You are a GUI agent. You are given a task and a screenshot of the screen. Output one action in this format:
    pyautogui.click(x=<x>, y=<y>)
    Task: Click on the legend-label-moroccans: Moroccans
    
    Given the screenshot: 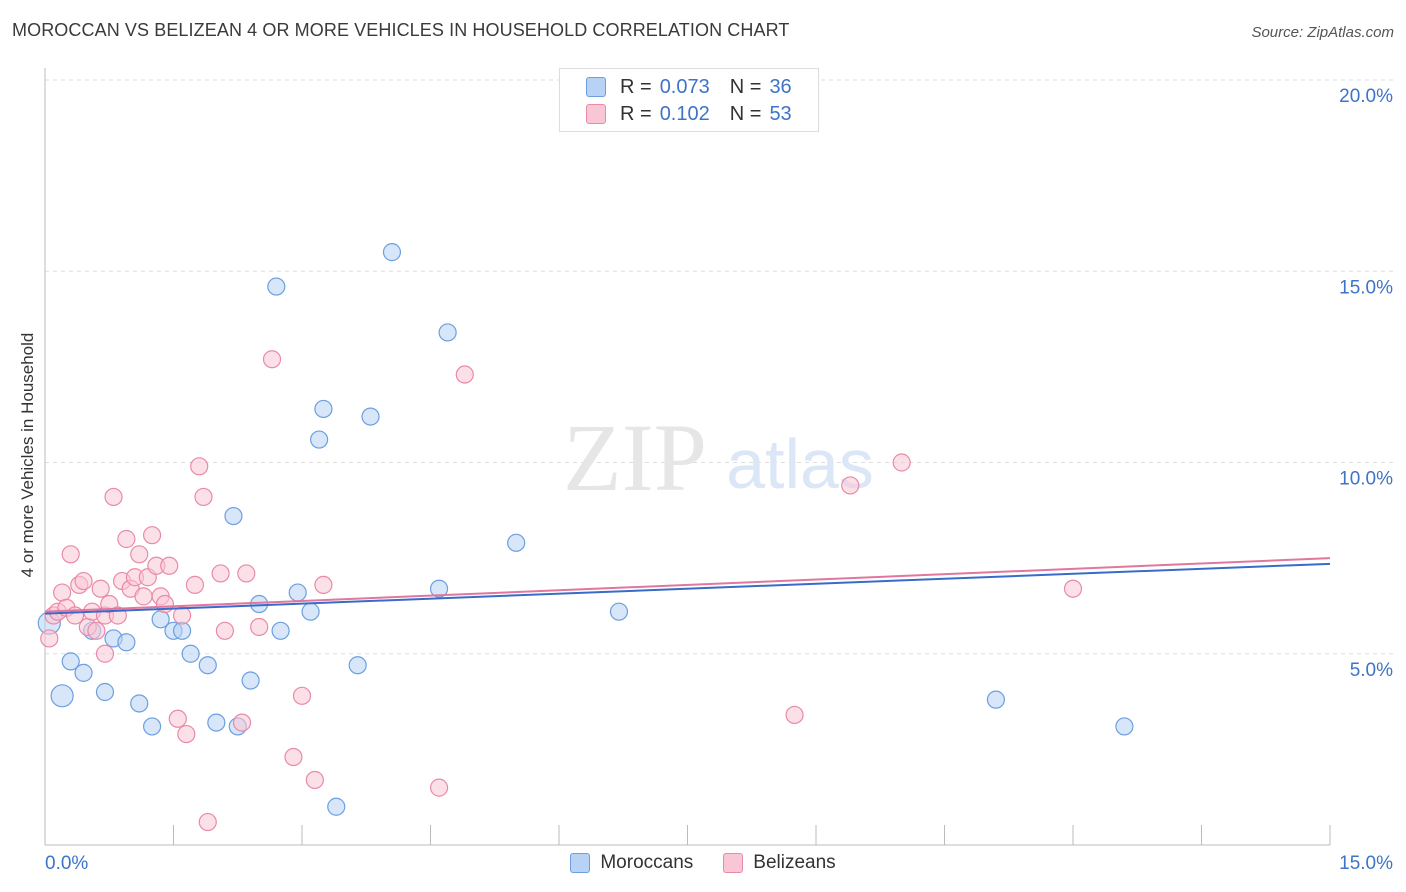 What is the action you would take?
    pyautogui.click(x=647, y=862)
    